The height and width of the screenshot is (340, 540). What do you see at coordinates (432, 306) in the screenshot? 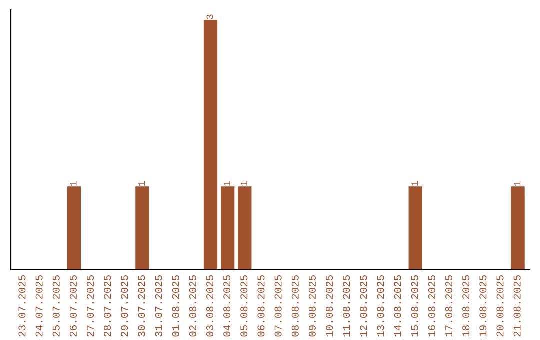
I see `x-tick-label: 16.08.2025` at bounding box center [432, 306].